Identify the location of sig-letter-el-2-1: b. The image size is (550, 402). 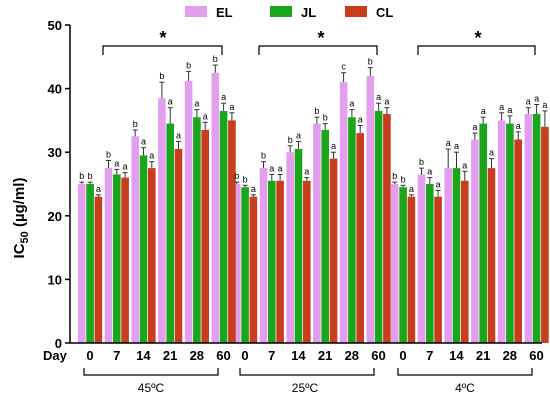
(421, 162).